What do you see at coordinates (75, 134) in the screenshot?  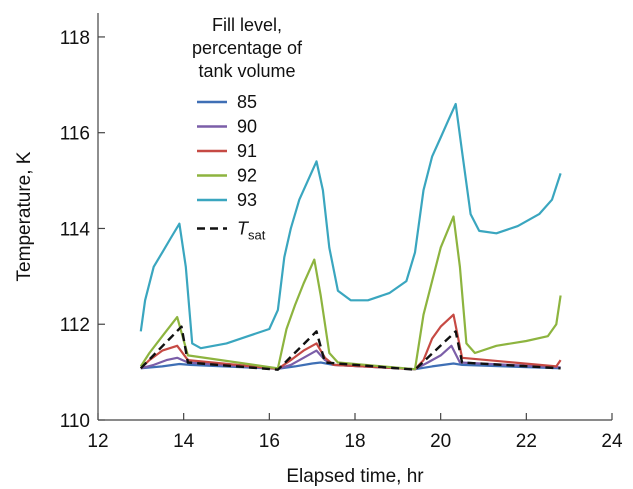 I see `y-tick-label: 116` at bounding box center [75, 134].